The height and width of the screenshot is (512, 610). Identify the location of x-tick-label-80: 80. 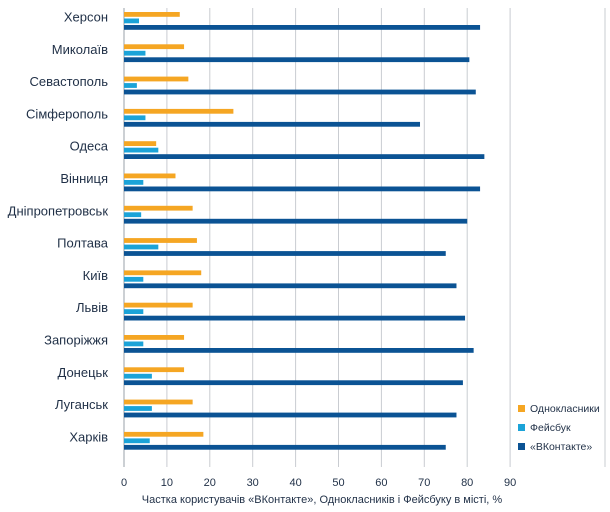
(467, 483).